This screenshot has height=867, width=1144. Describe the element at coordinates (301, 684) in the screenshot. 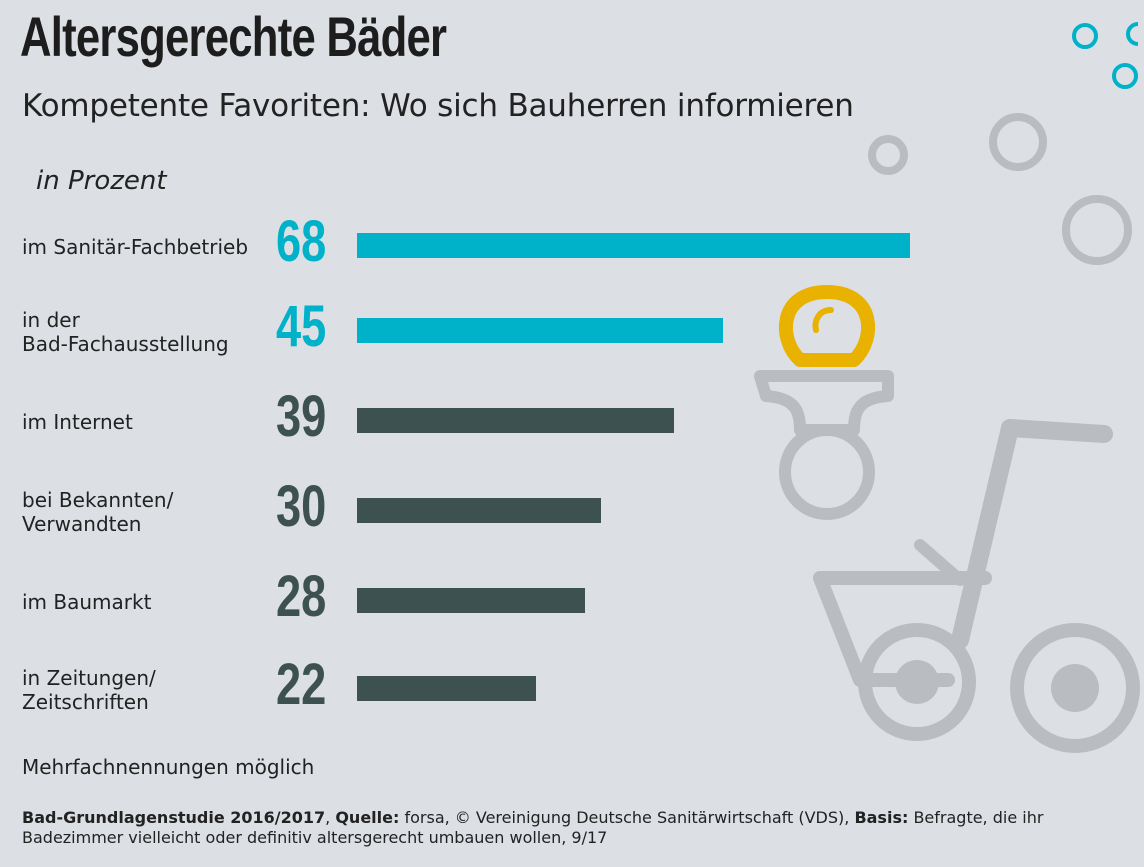

I see `value-label: 22` at that location.